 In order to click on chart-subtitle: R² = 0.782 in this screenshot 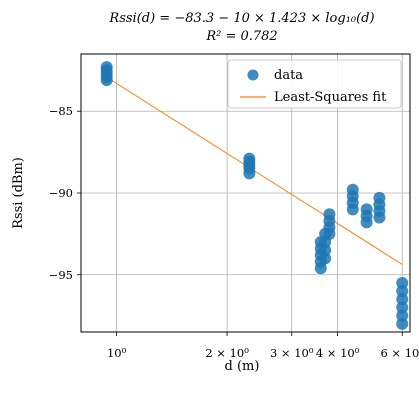, I will do `click(241, 36)`.